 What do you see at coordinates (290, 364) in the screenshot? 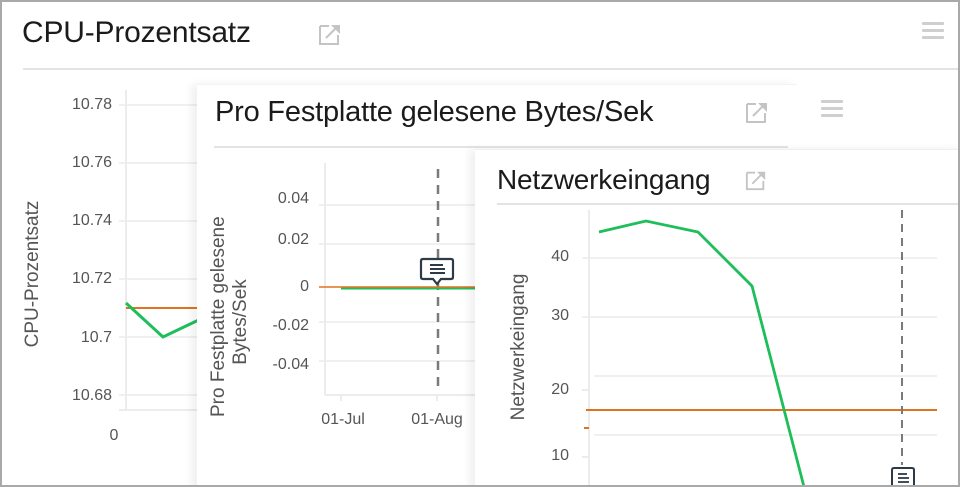
I see `y-tick: -0.04` at bounding box center [290, 364].